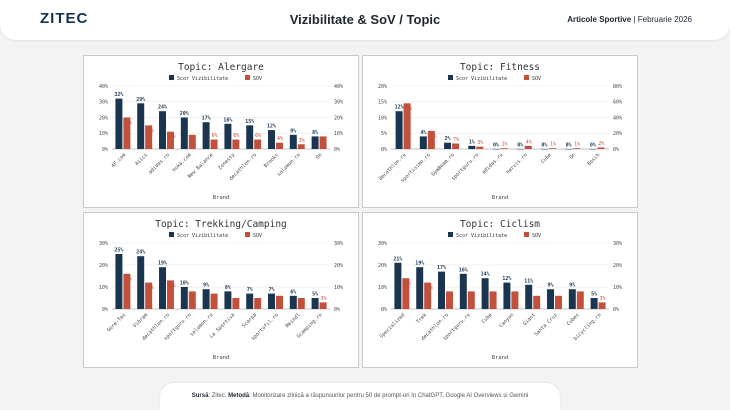 The width and height of the screenshot is (730, 410). What do you see at coordinates (228, 288) in the screenshot?
I see `data-label-scor: 8%` at bounding box center [228, 288].